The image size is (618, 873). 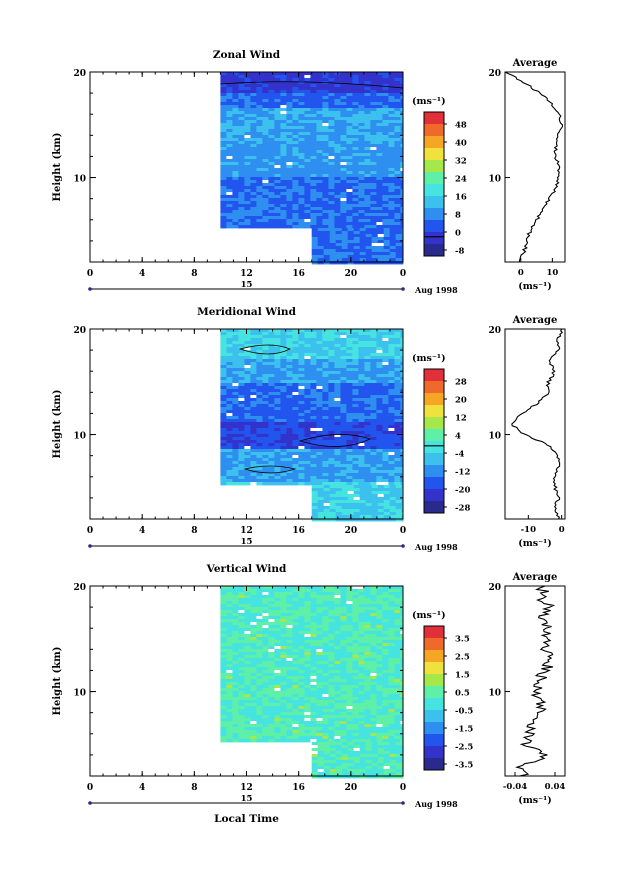 I want to click on date-bar-end, so click(x=403, y=289).